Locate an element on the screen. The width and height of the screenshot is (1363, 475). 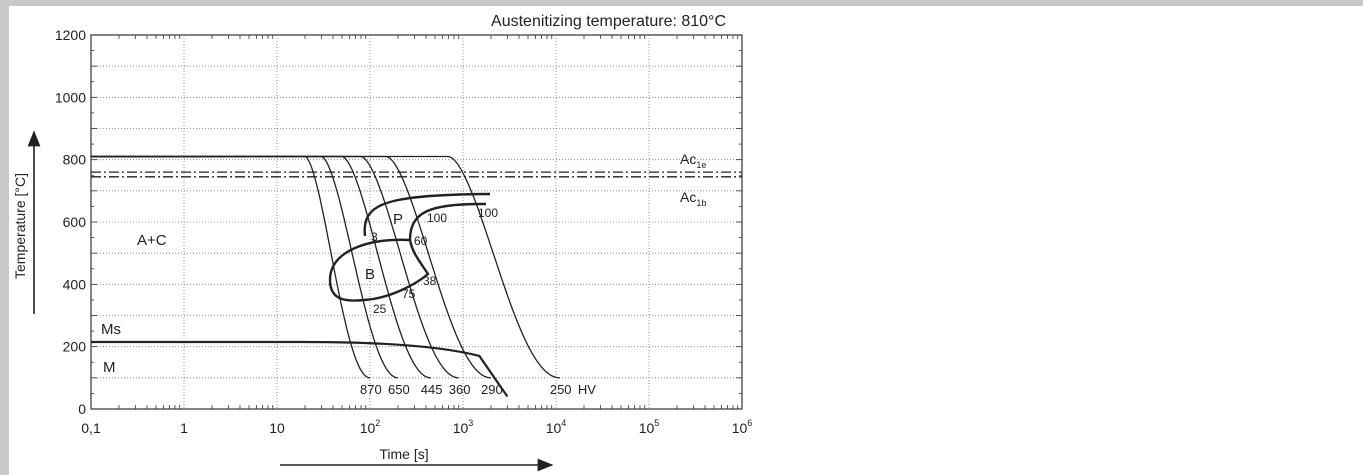
transformation-number: 25 is located at coordinates (380, 309).